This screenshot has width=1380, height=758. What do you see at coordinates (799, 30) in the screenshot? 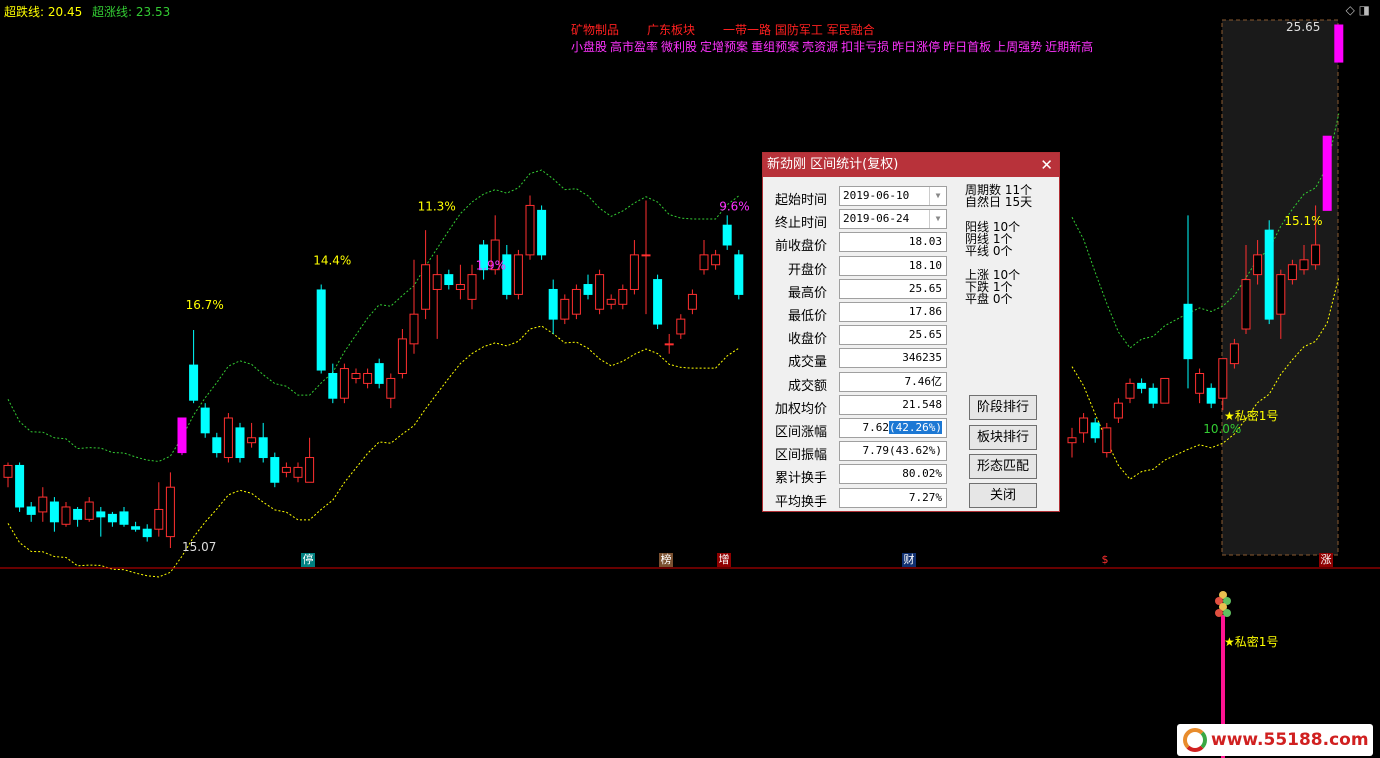
I see `sector-tag: 一带一路 国防军工 军民融合` at bounding box center [799, 30].